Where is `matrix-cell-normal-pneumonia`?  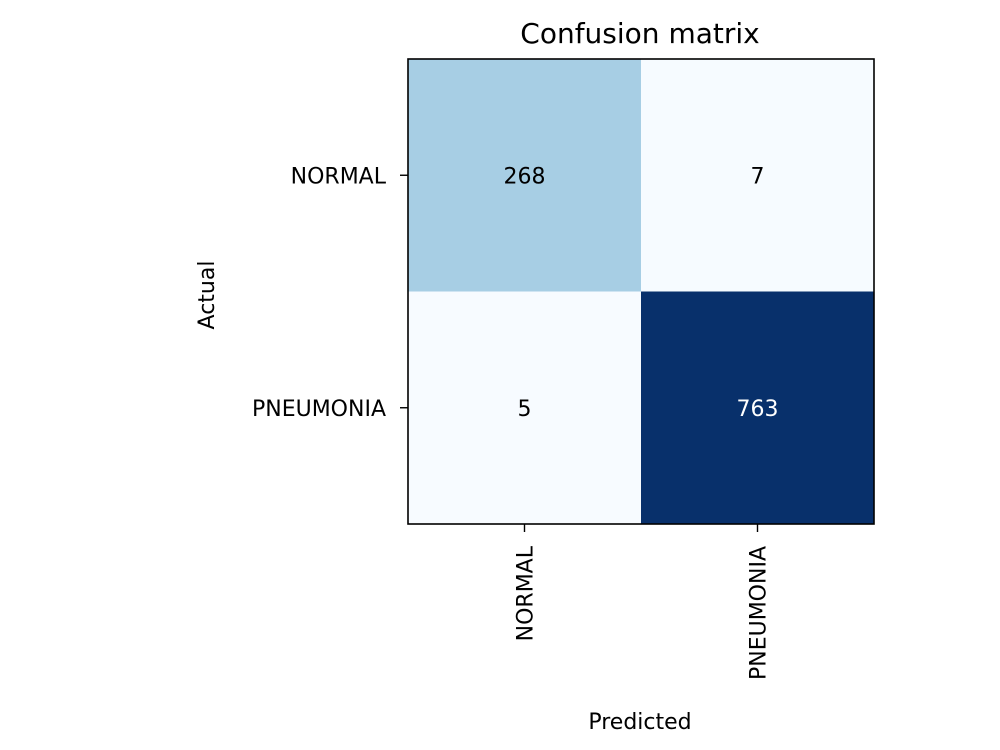 matrix-cell-normal-pneumonia is located at coordinates (757, 175).